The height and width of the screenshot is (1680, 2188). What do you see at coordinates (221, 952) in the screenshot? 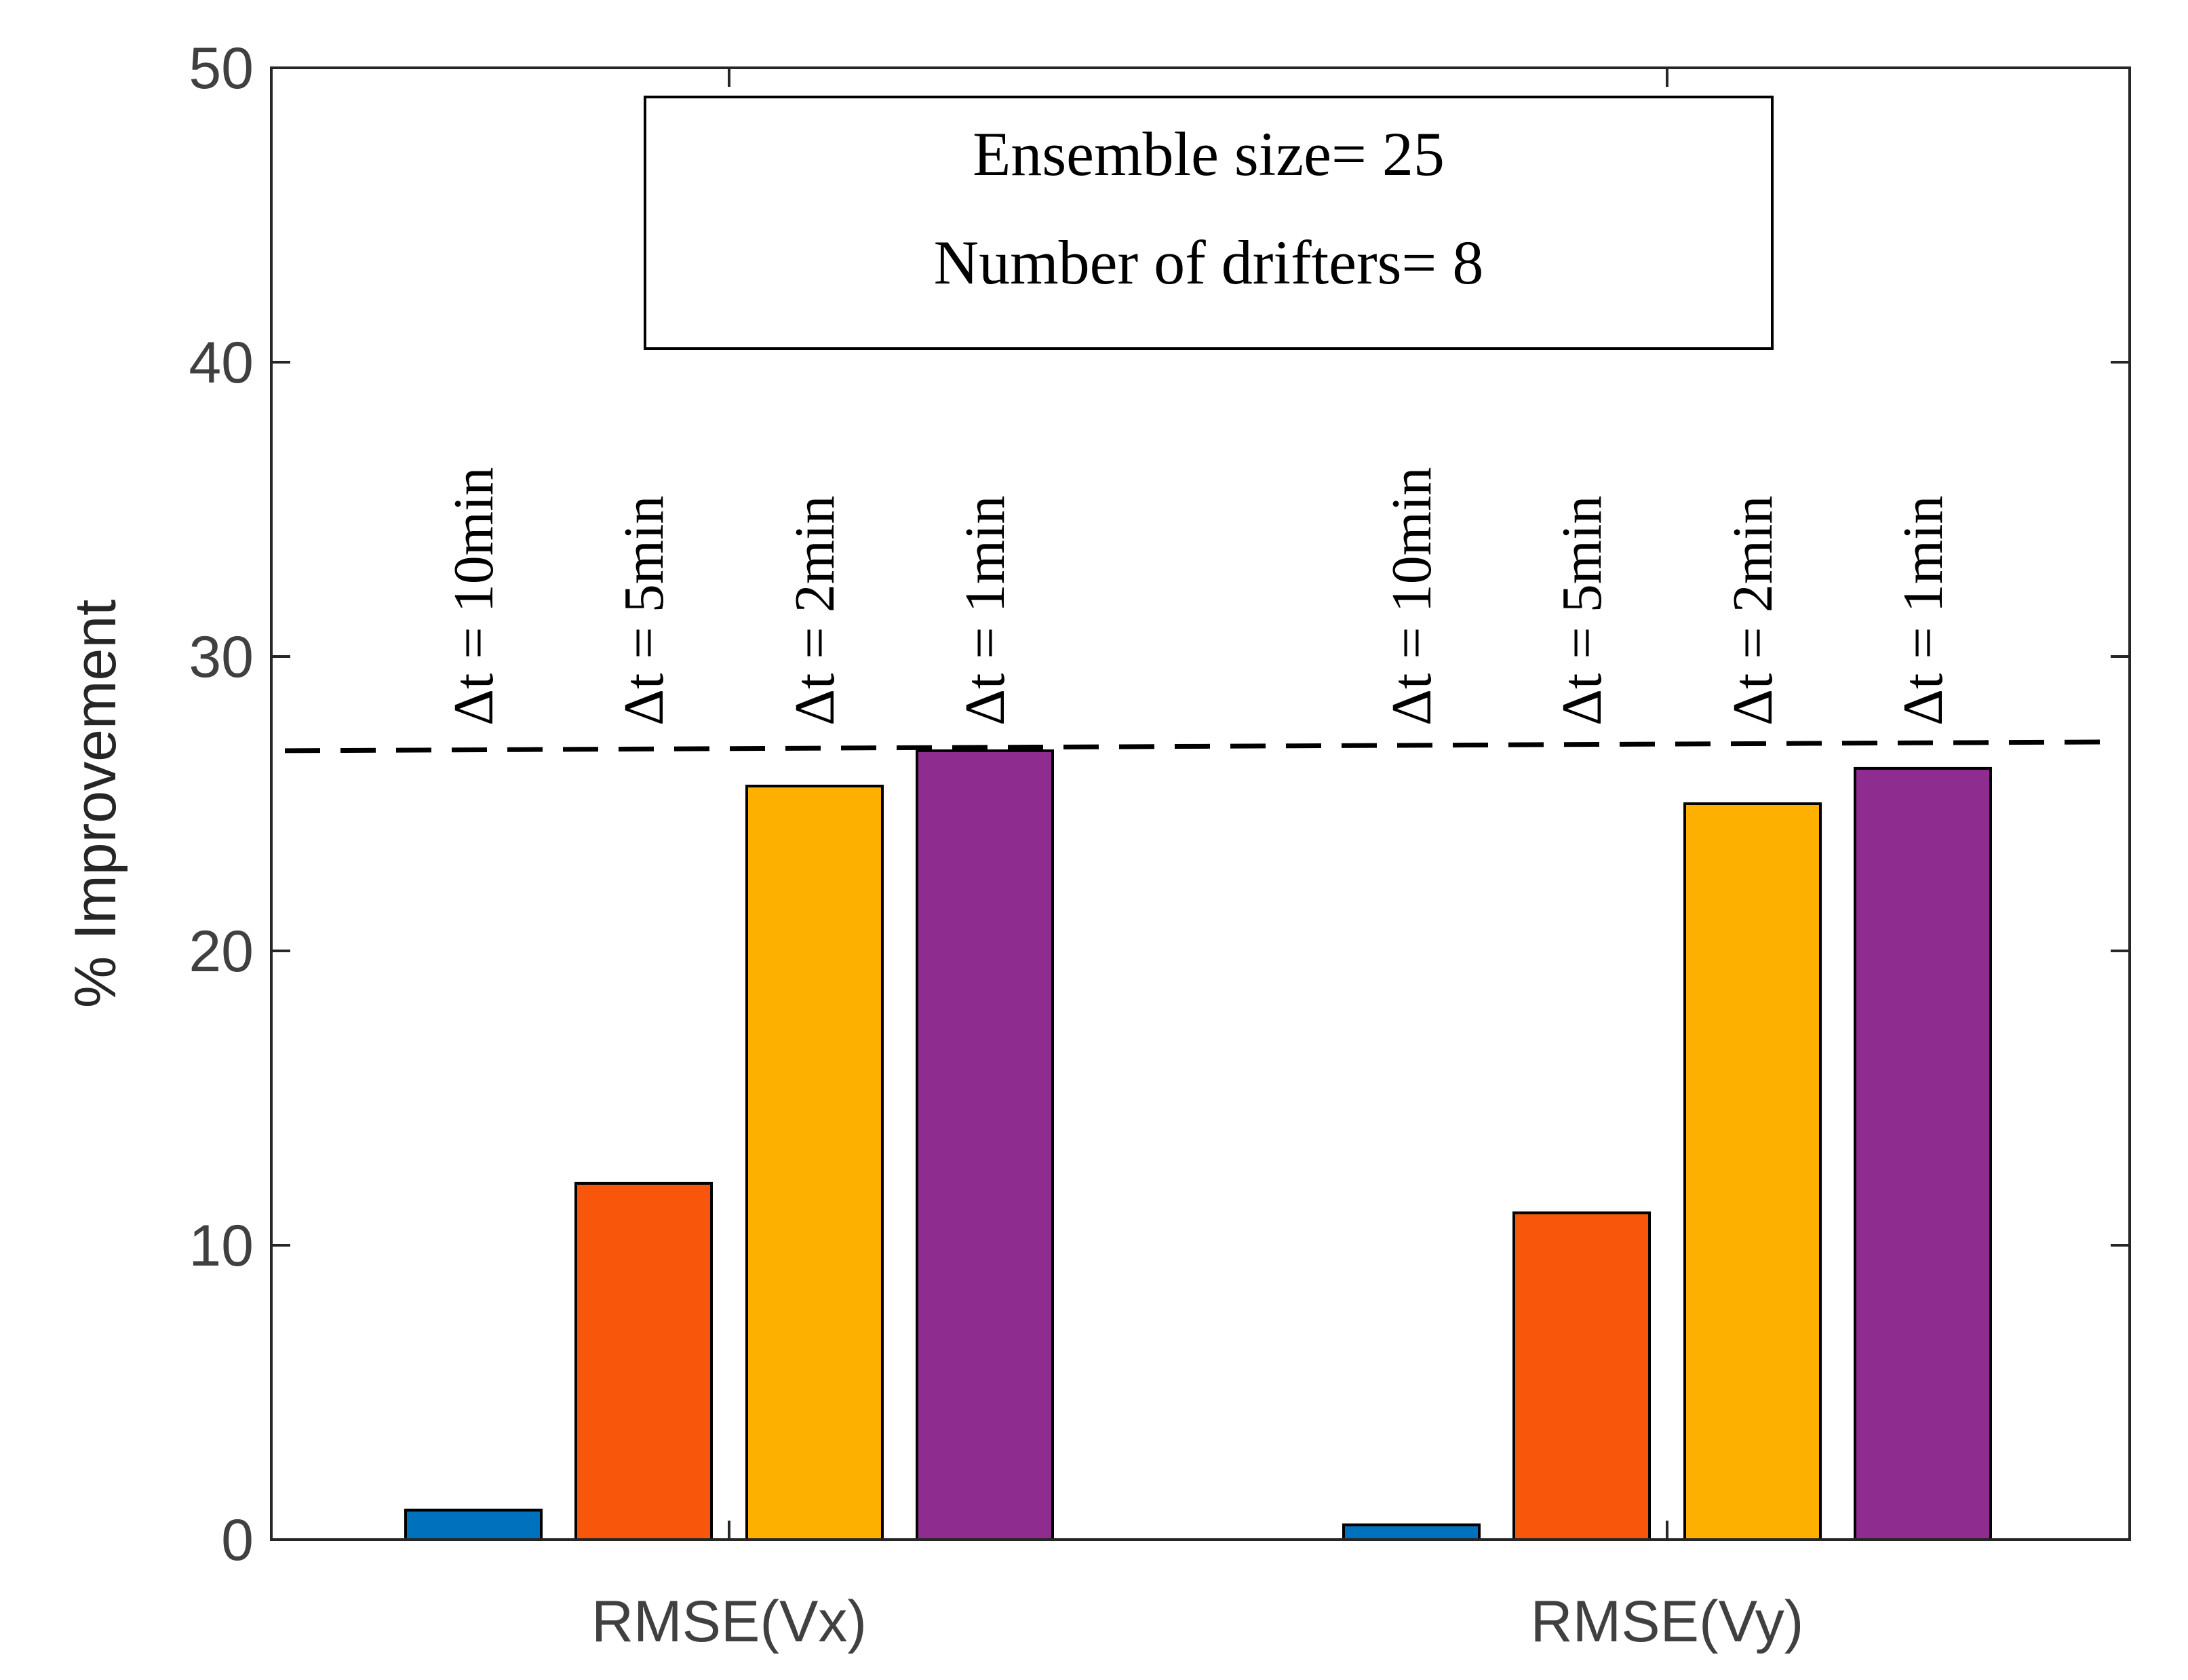
I see `y-tick-label: 20` at bounding box center [221, 952].